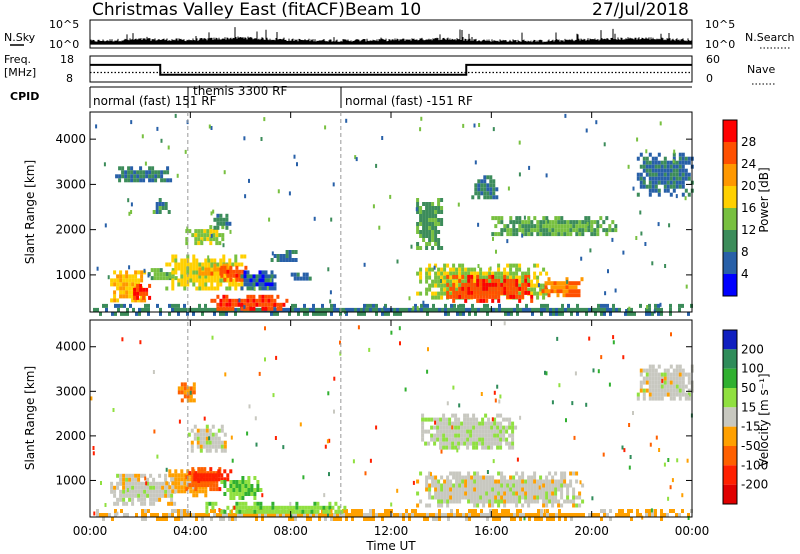 This screenshot has width=800, height=554. Describe the element at coordinates (383, 10) in the screenshot. I see `beam-title: Beam 10` at that location.